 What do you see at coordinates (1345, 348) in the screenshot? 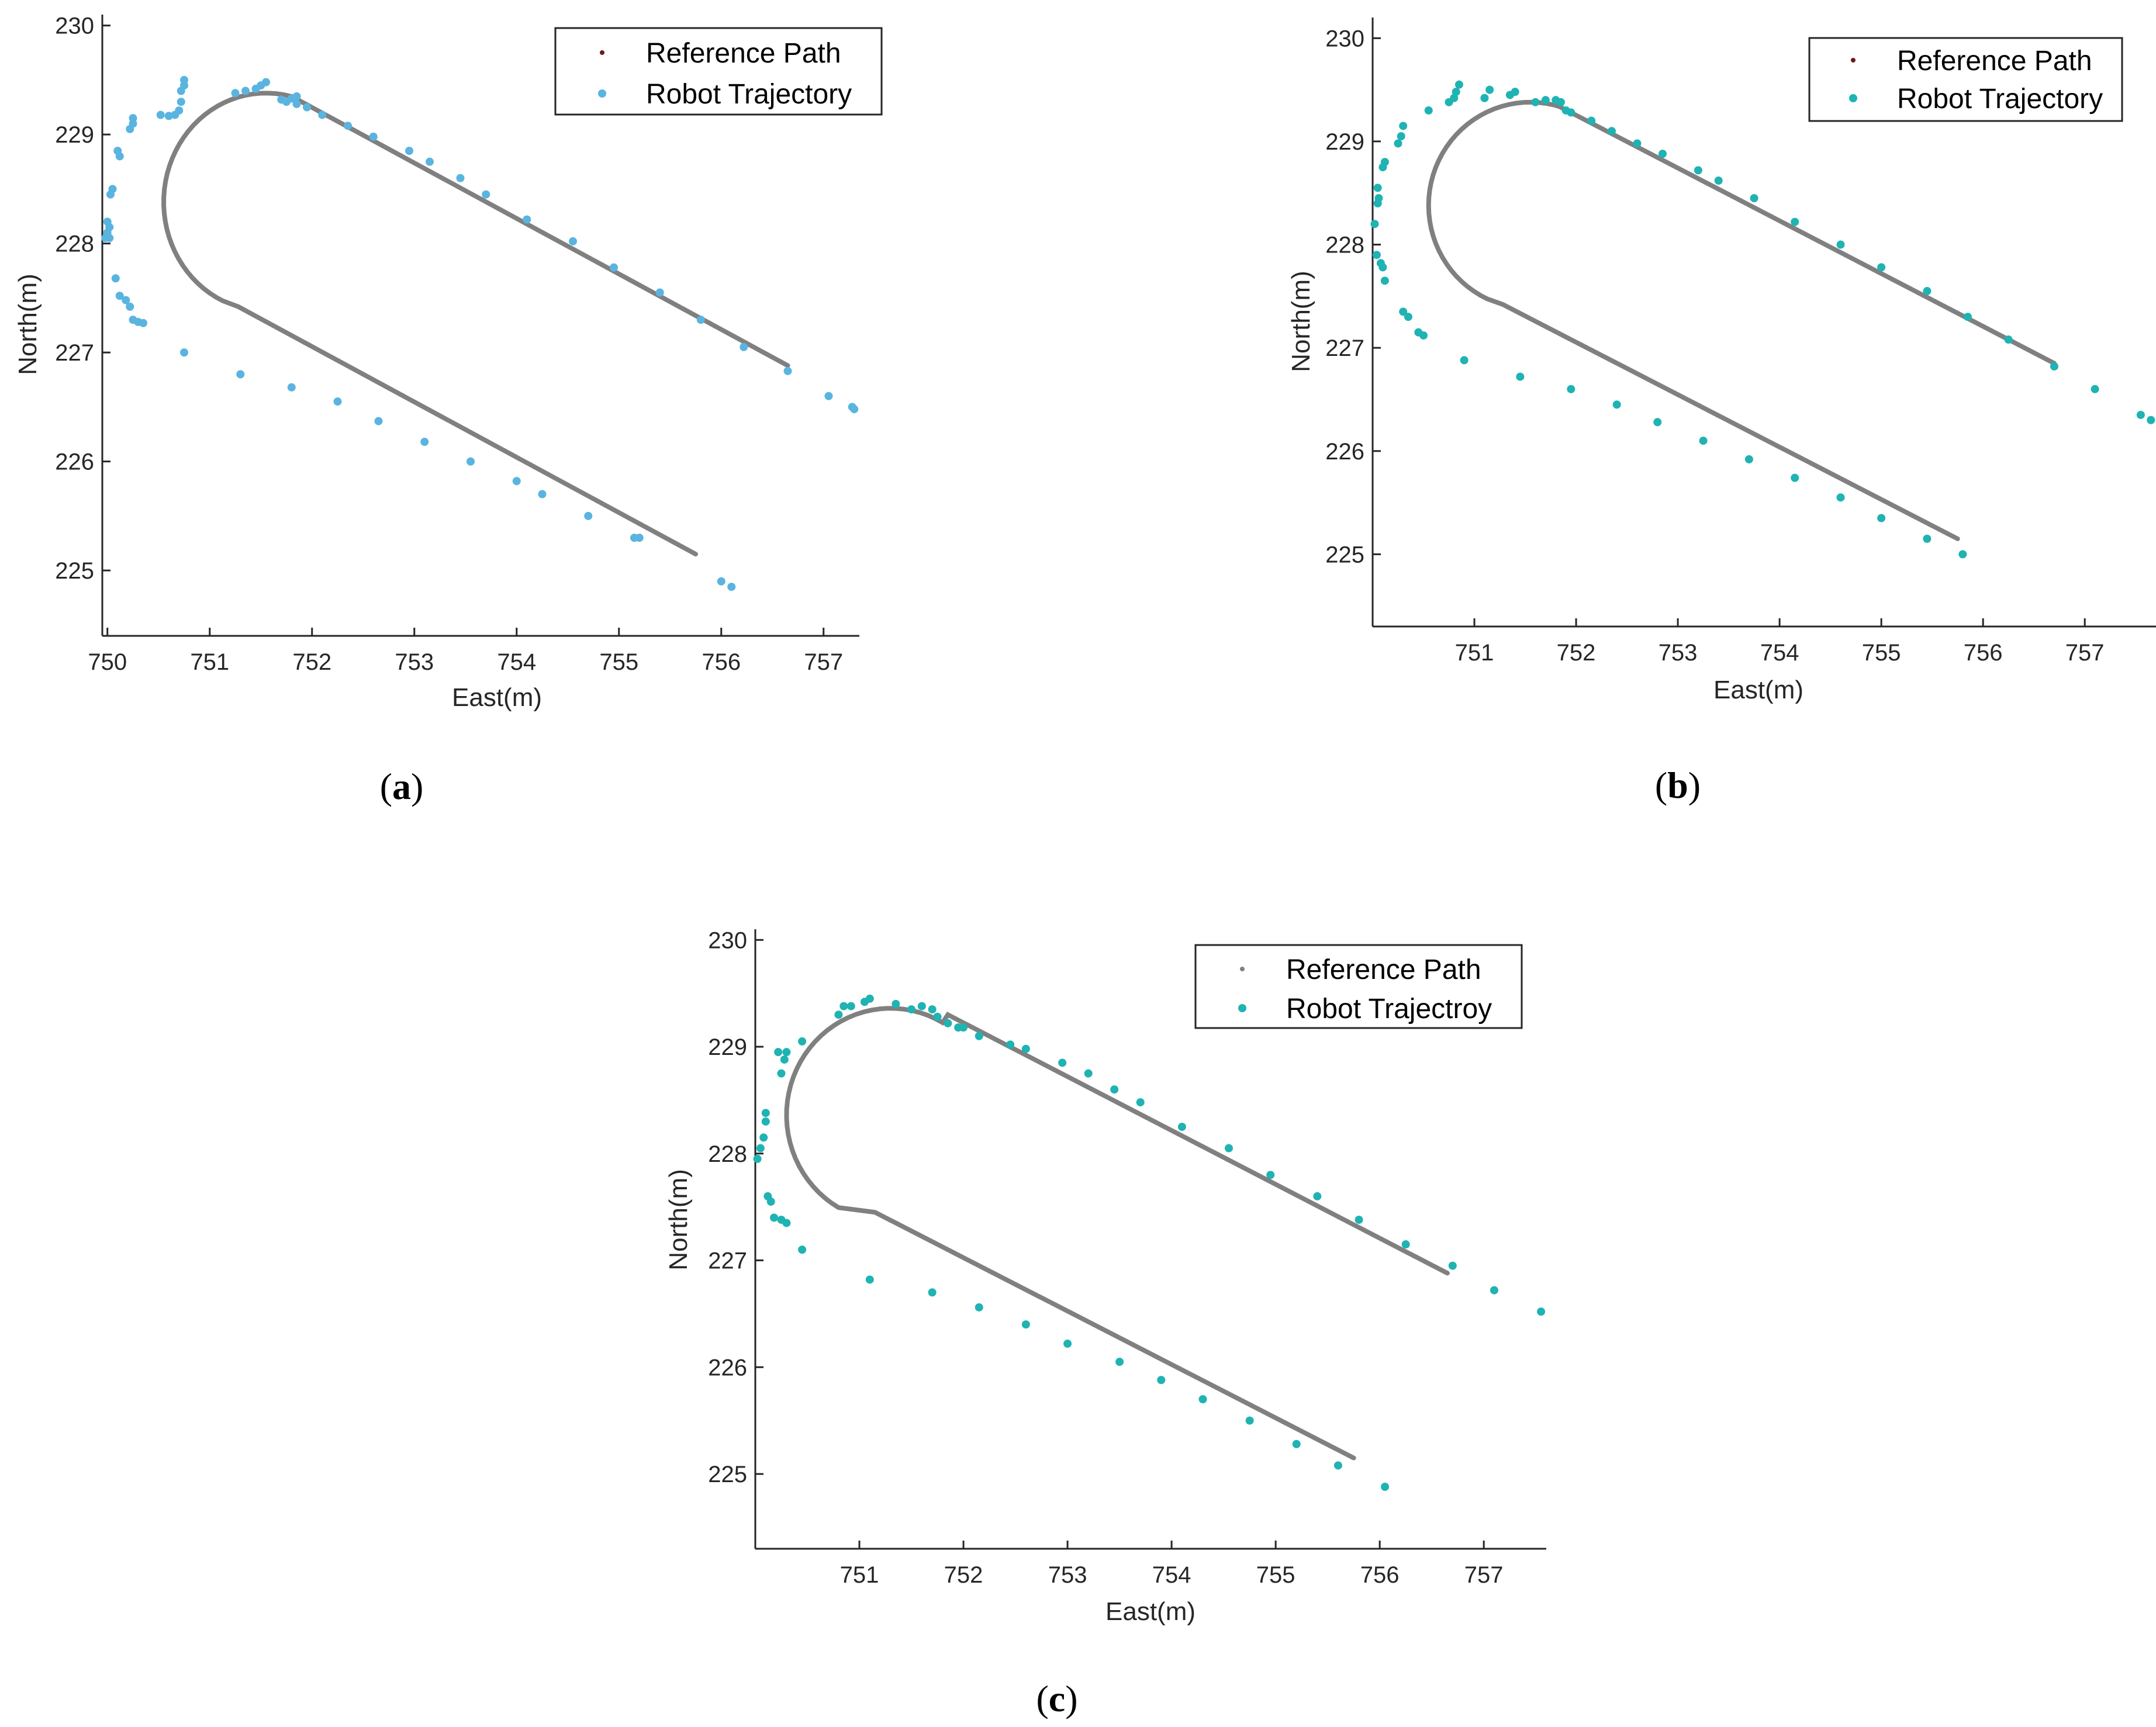
I see `panel-b-ytick-label: 227` at bounding box center [1345, 348].